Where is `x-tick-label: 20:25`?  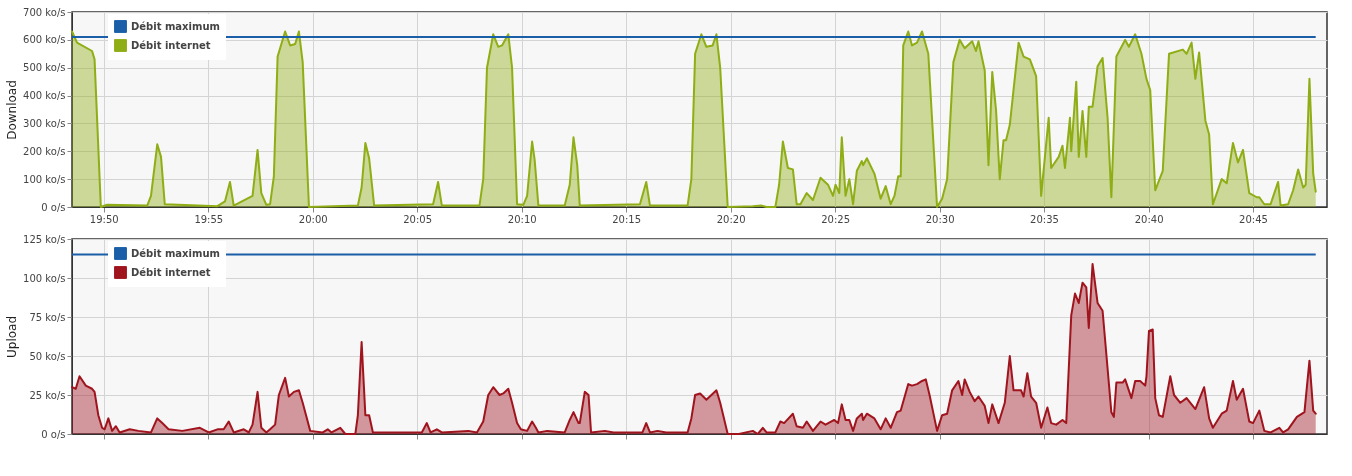 x-tick-label: 20:25 is located at coordinates (836, 219).